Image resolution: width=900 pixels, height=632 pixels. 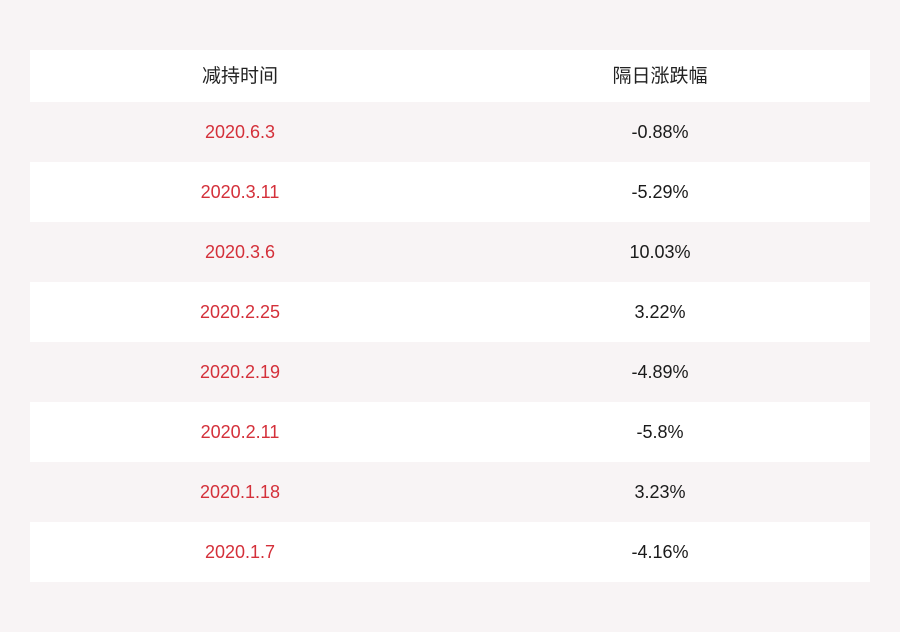 What do you see at coordinates (450, 192) in the screenshot?
I see `table-row: 2020.3.11 -5.29%` at bounding box center [450, 192].